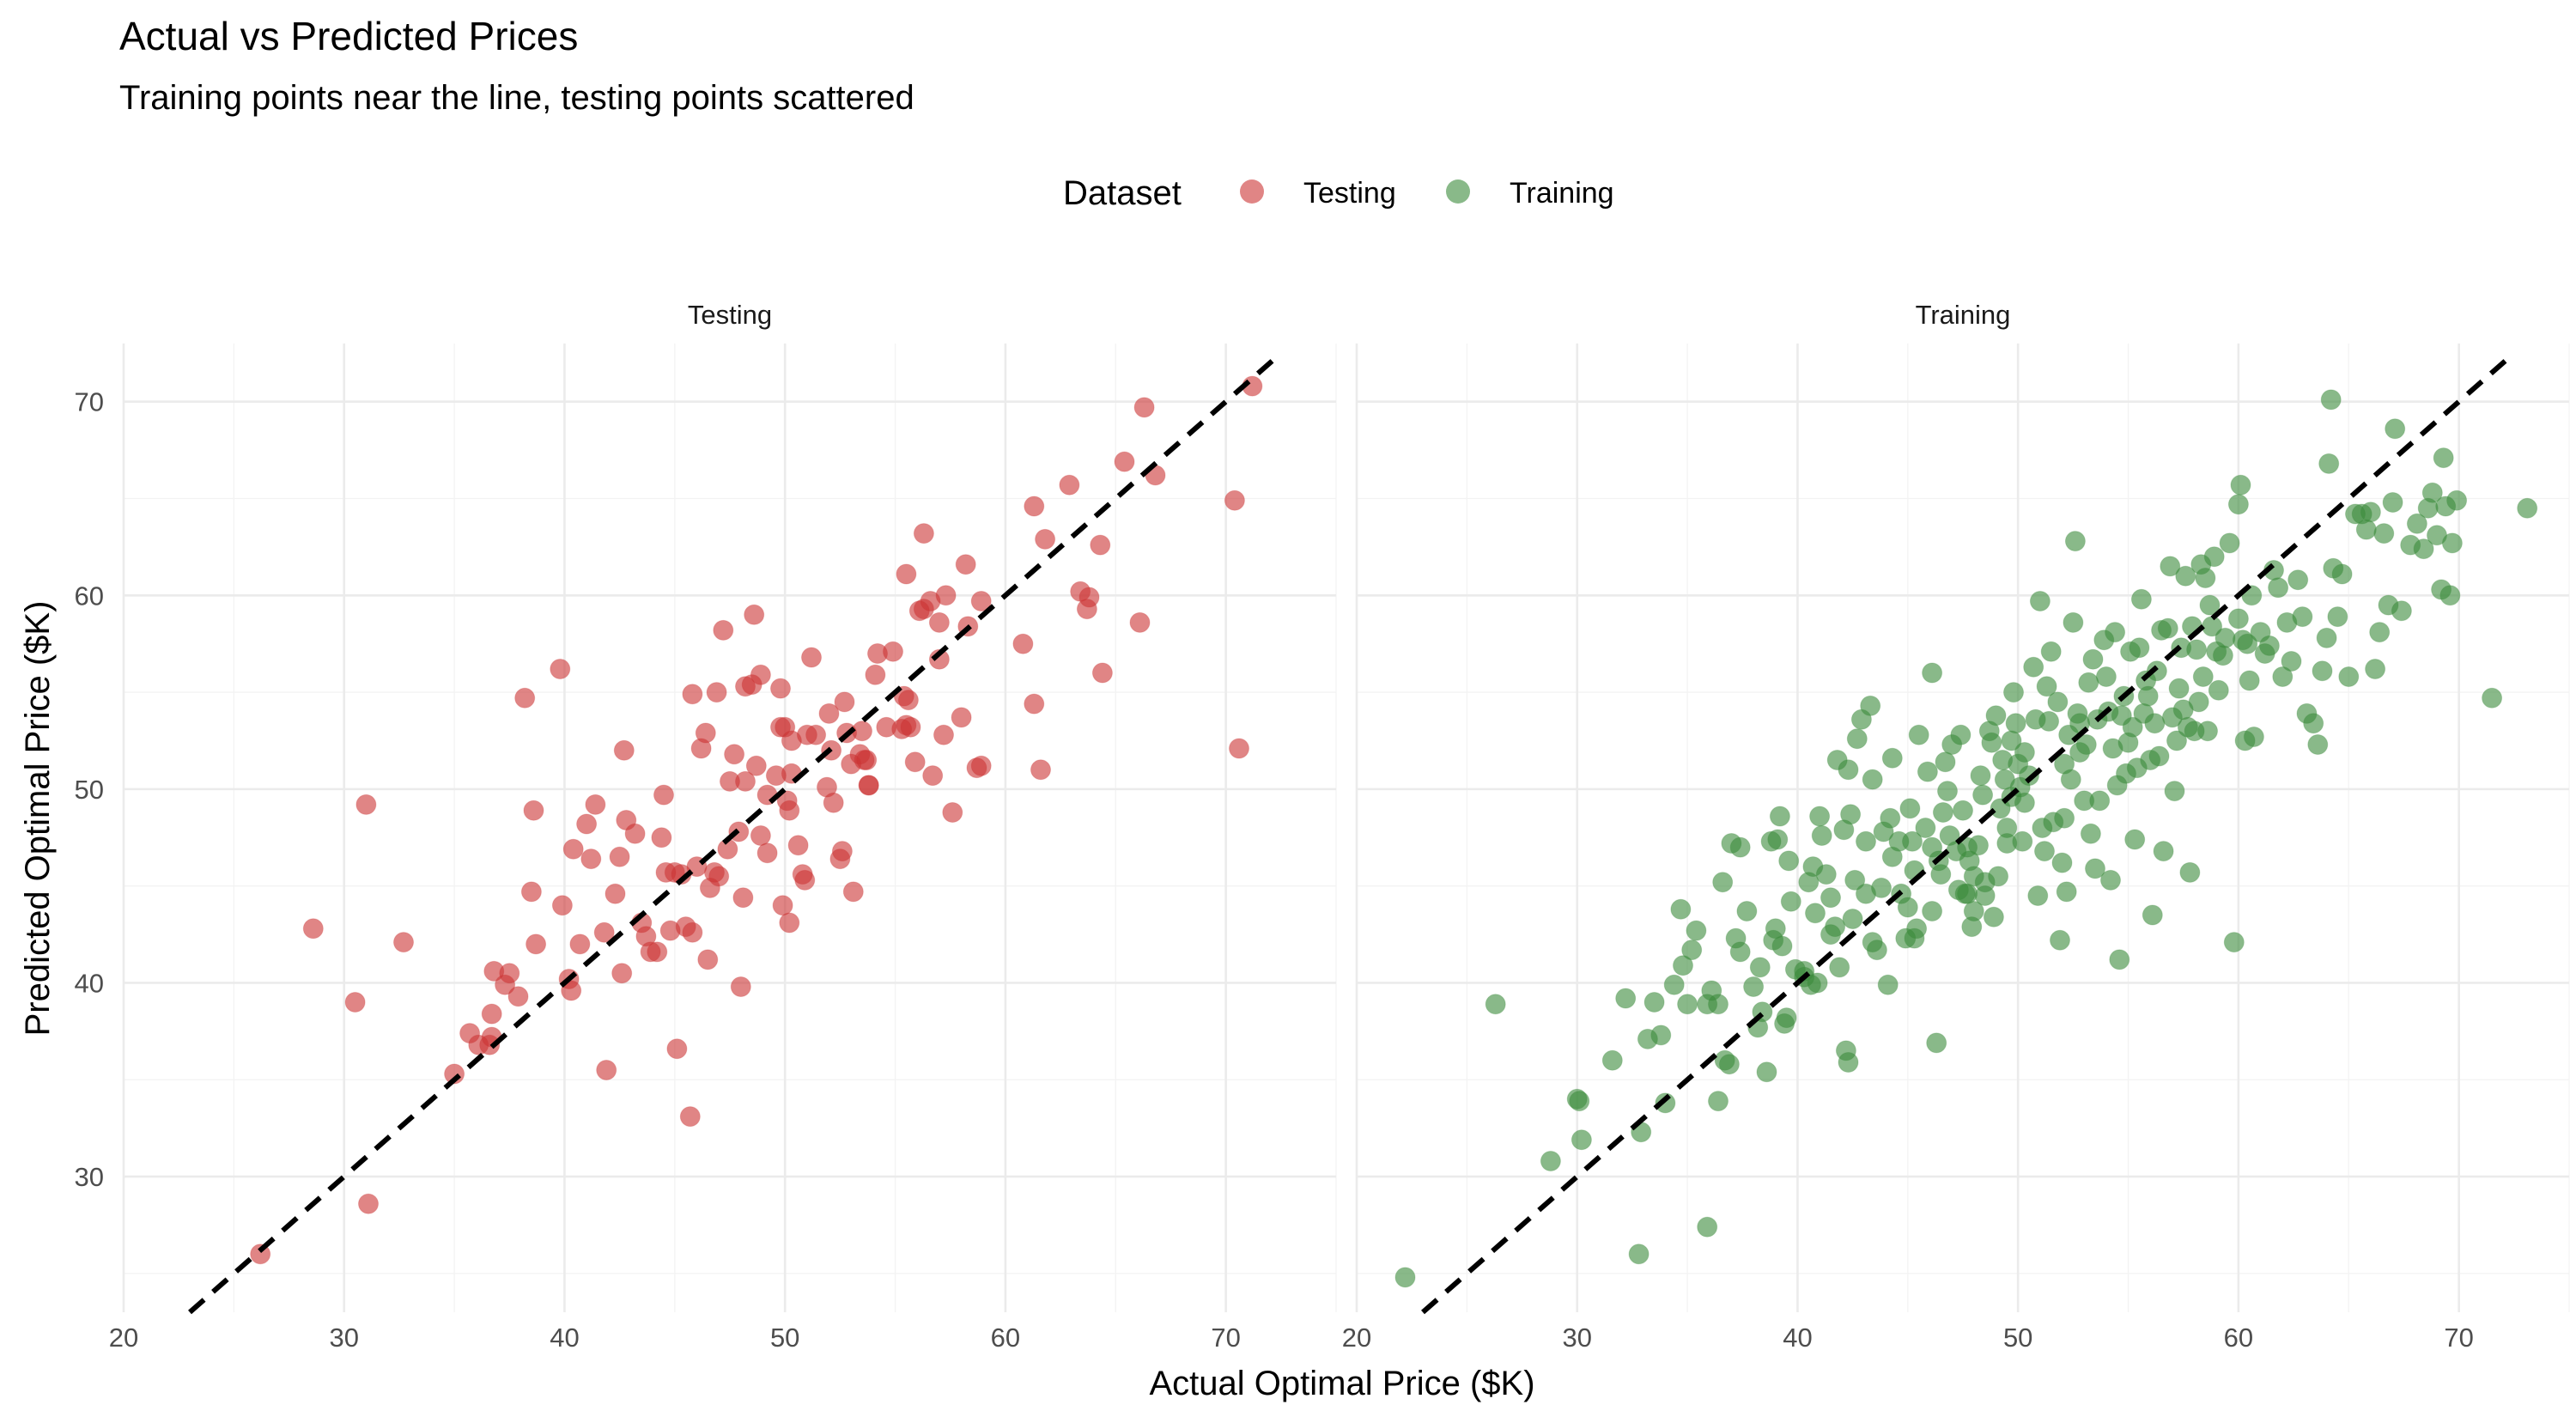 The height and width of the screenshot is (1417, 2576). I want to click on legend-key-testing, so click(1252, 191).